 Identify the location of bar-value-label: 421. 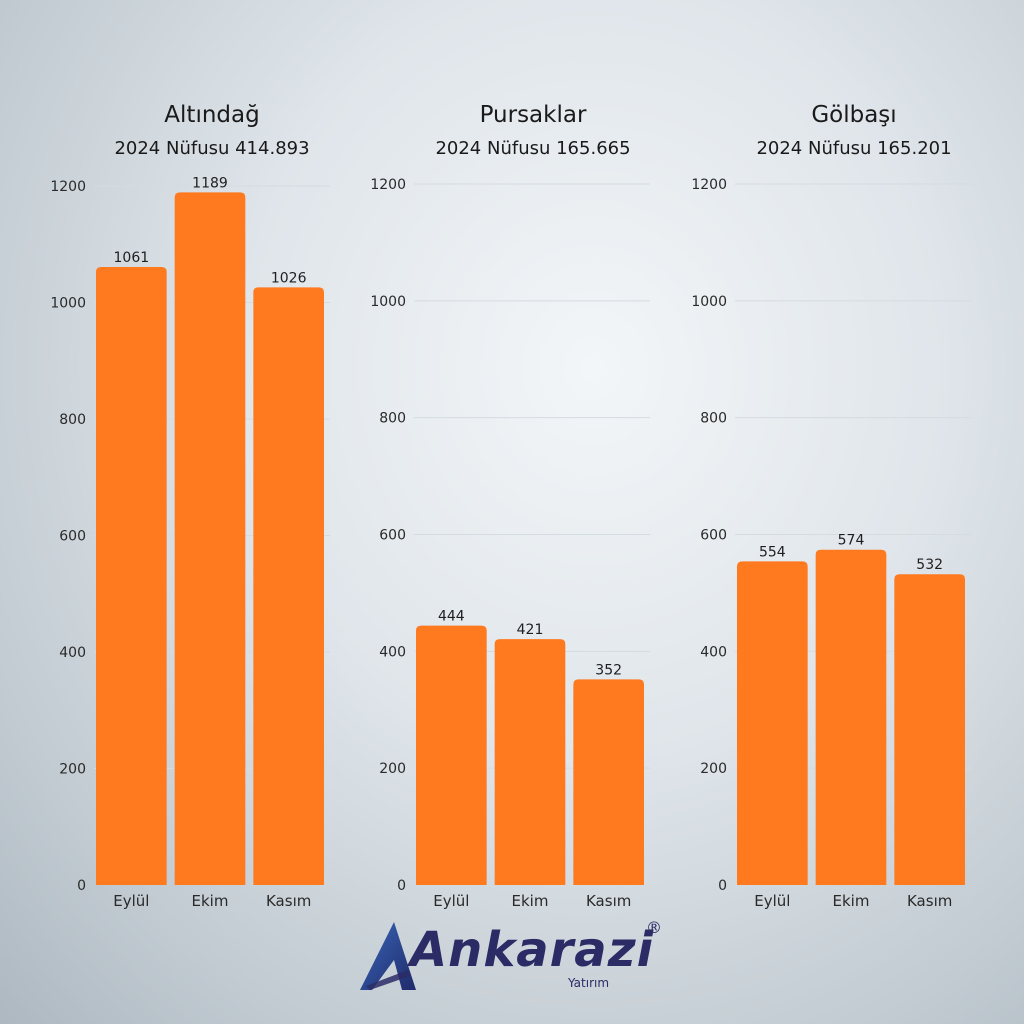
(530, 630).